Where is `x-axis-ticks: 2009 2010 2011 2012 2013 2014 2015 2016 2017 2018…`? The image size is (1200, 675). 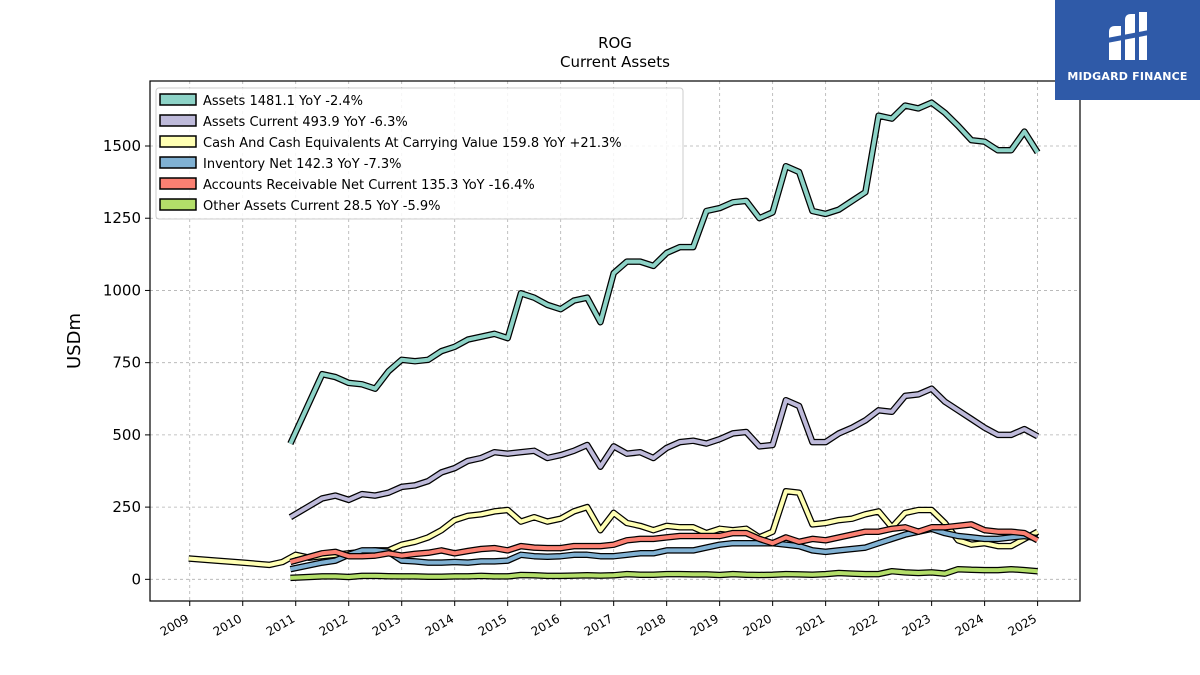
x-axis-ticks: 2009 2010 2011 2012 2013 2014 2015 2016 2017 2018… is located at coordinates (598, 620).